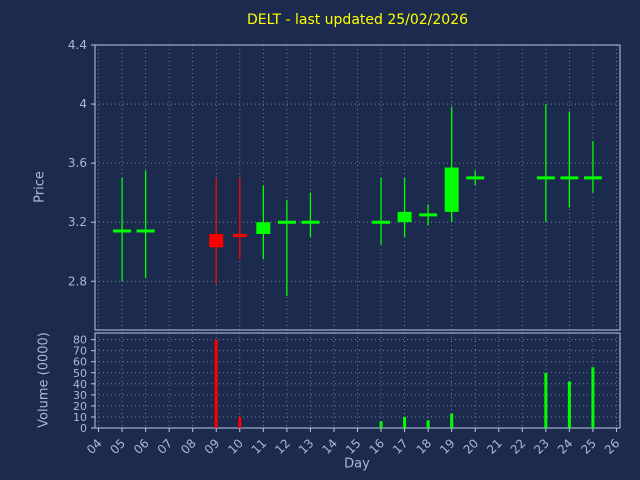 This screenshot has width=640, height=480. What do you see at coordinates (83, 104) in the screenshot?
I see `price-tick-label: 4` at bounding box center [83, 104].